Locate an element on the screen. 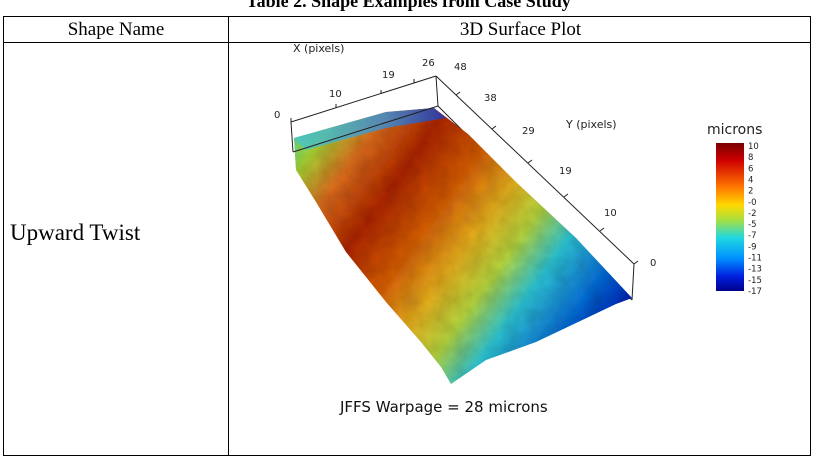 This screenshot has height=456, width=817. colorbar-gradient is located at coordinates (730, 217).